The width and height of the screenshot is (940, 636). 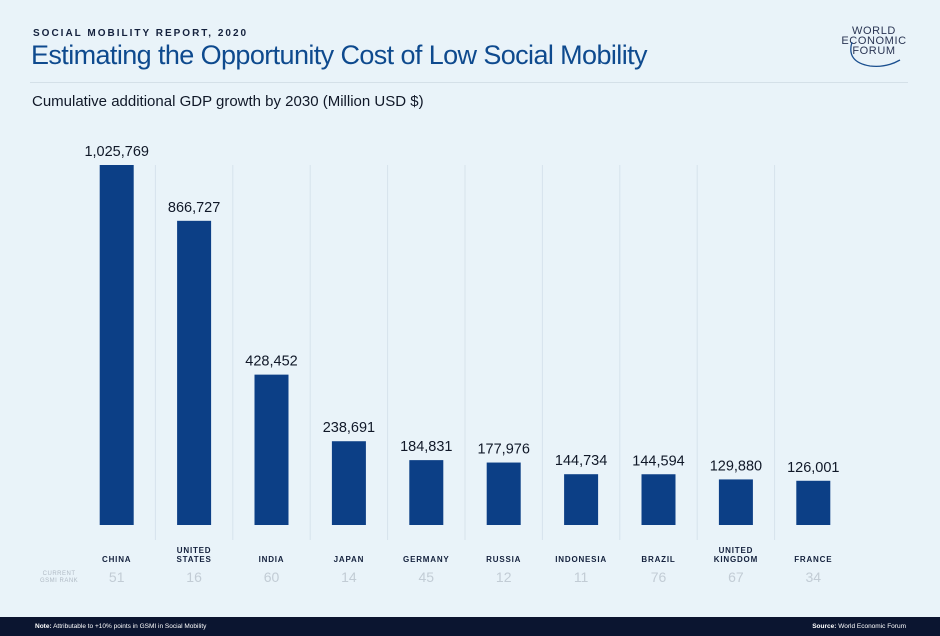 What do you see at coordinates (271, 362) in the screenshot?
I see `data-label: 428,452` at bounding box center [271, 362].